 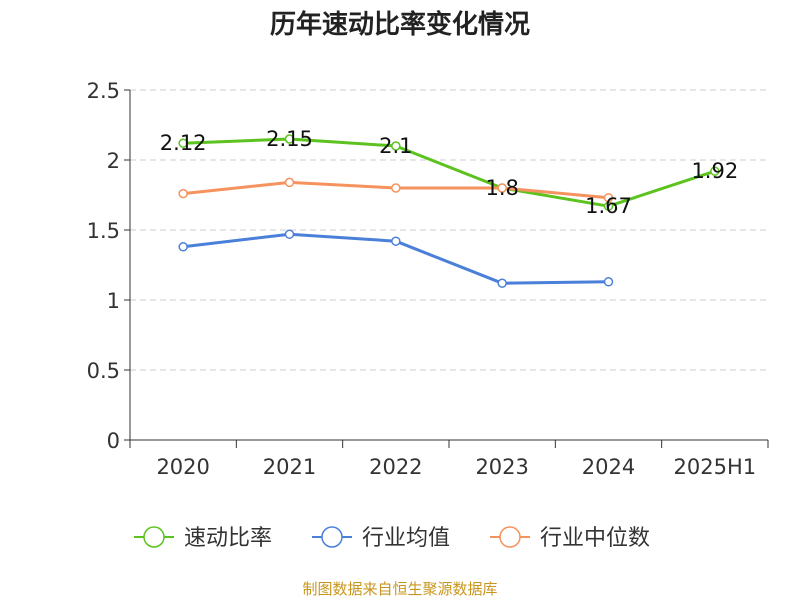 I want to click on legend: 速动比率 行业均值 行业中位数, so click(x=392, y=538).